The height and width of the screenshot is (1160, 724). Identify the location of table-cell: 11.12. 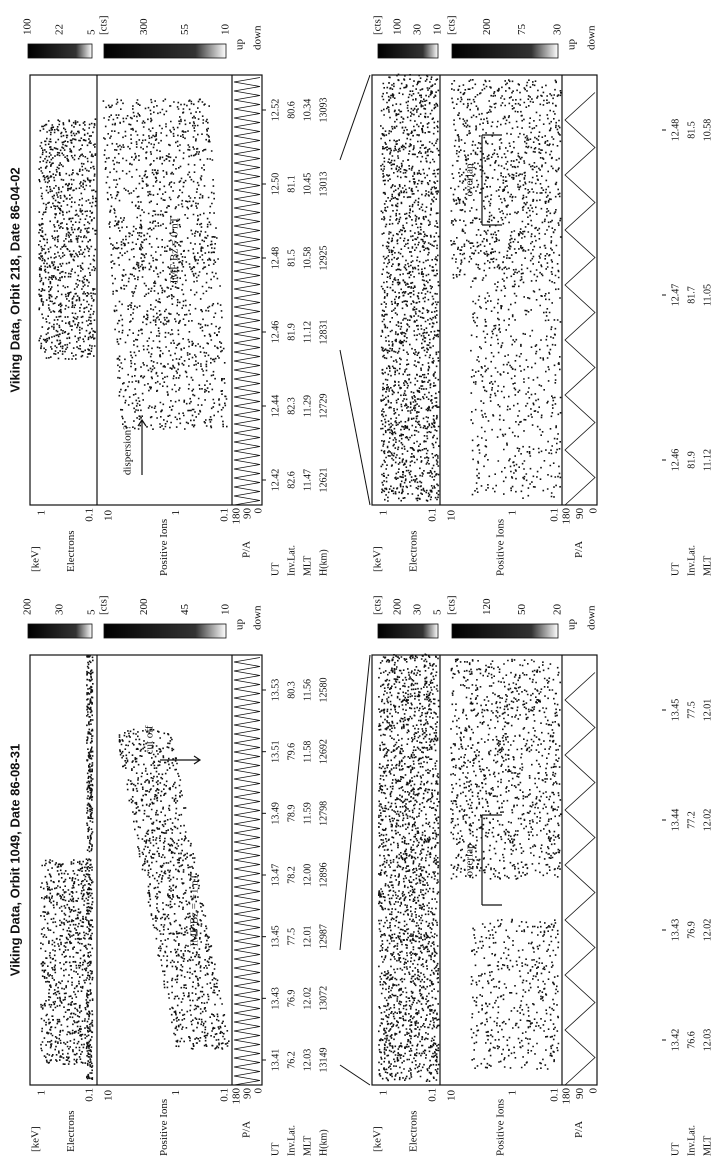
(707, 460).